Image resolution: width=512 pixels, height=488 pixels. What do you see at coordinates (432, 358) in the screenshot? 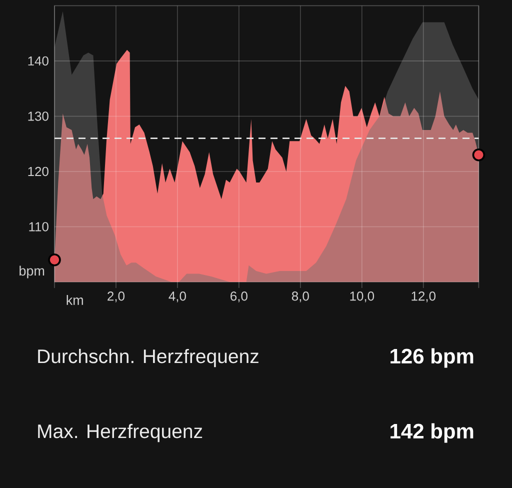
I see `text: 126 bpm` at bounding box center [432, 358].